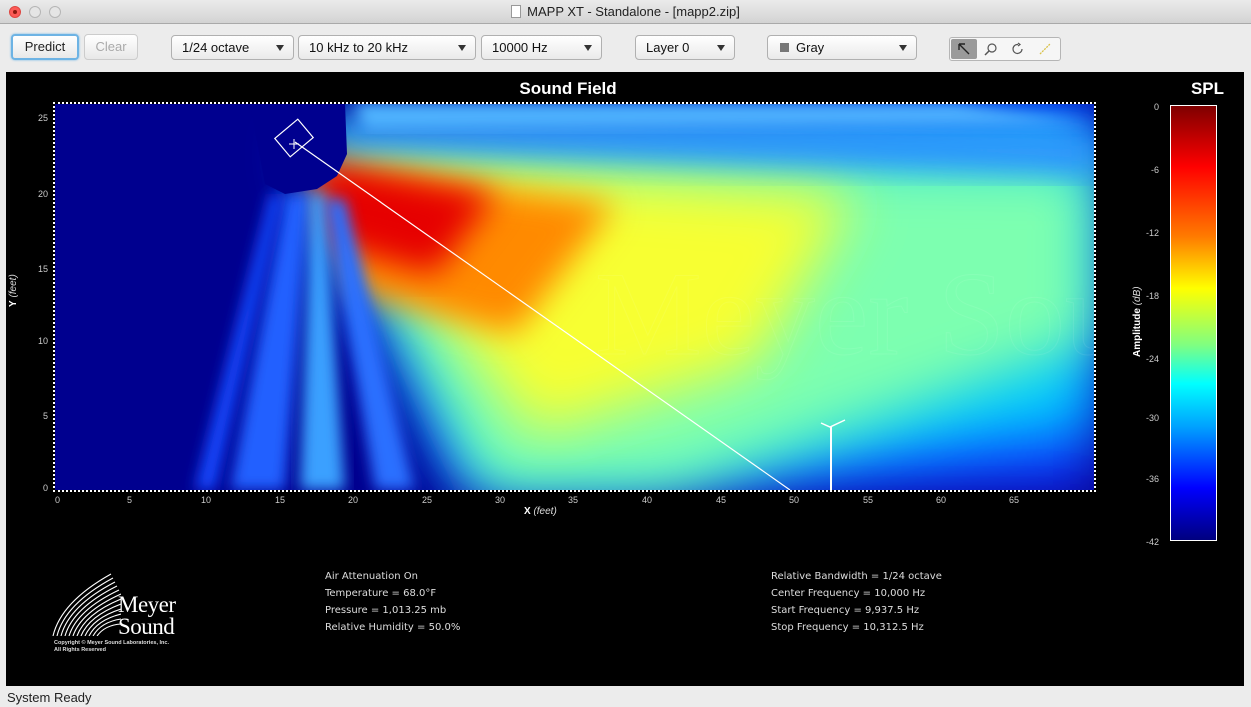 This screenshot has width=1251, height=707. Describe the element at coordinates (1207, 88) in the screenshot. I see `colorbar-title: SPL` at that location.